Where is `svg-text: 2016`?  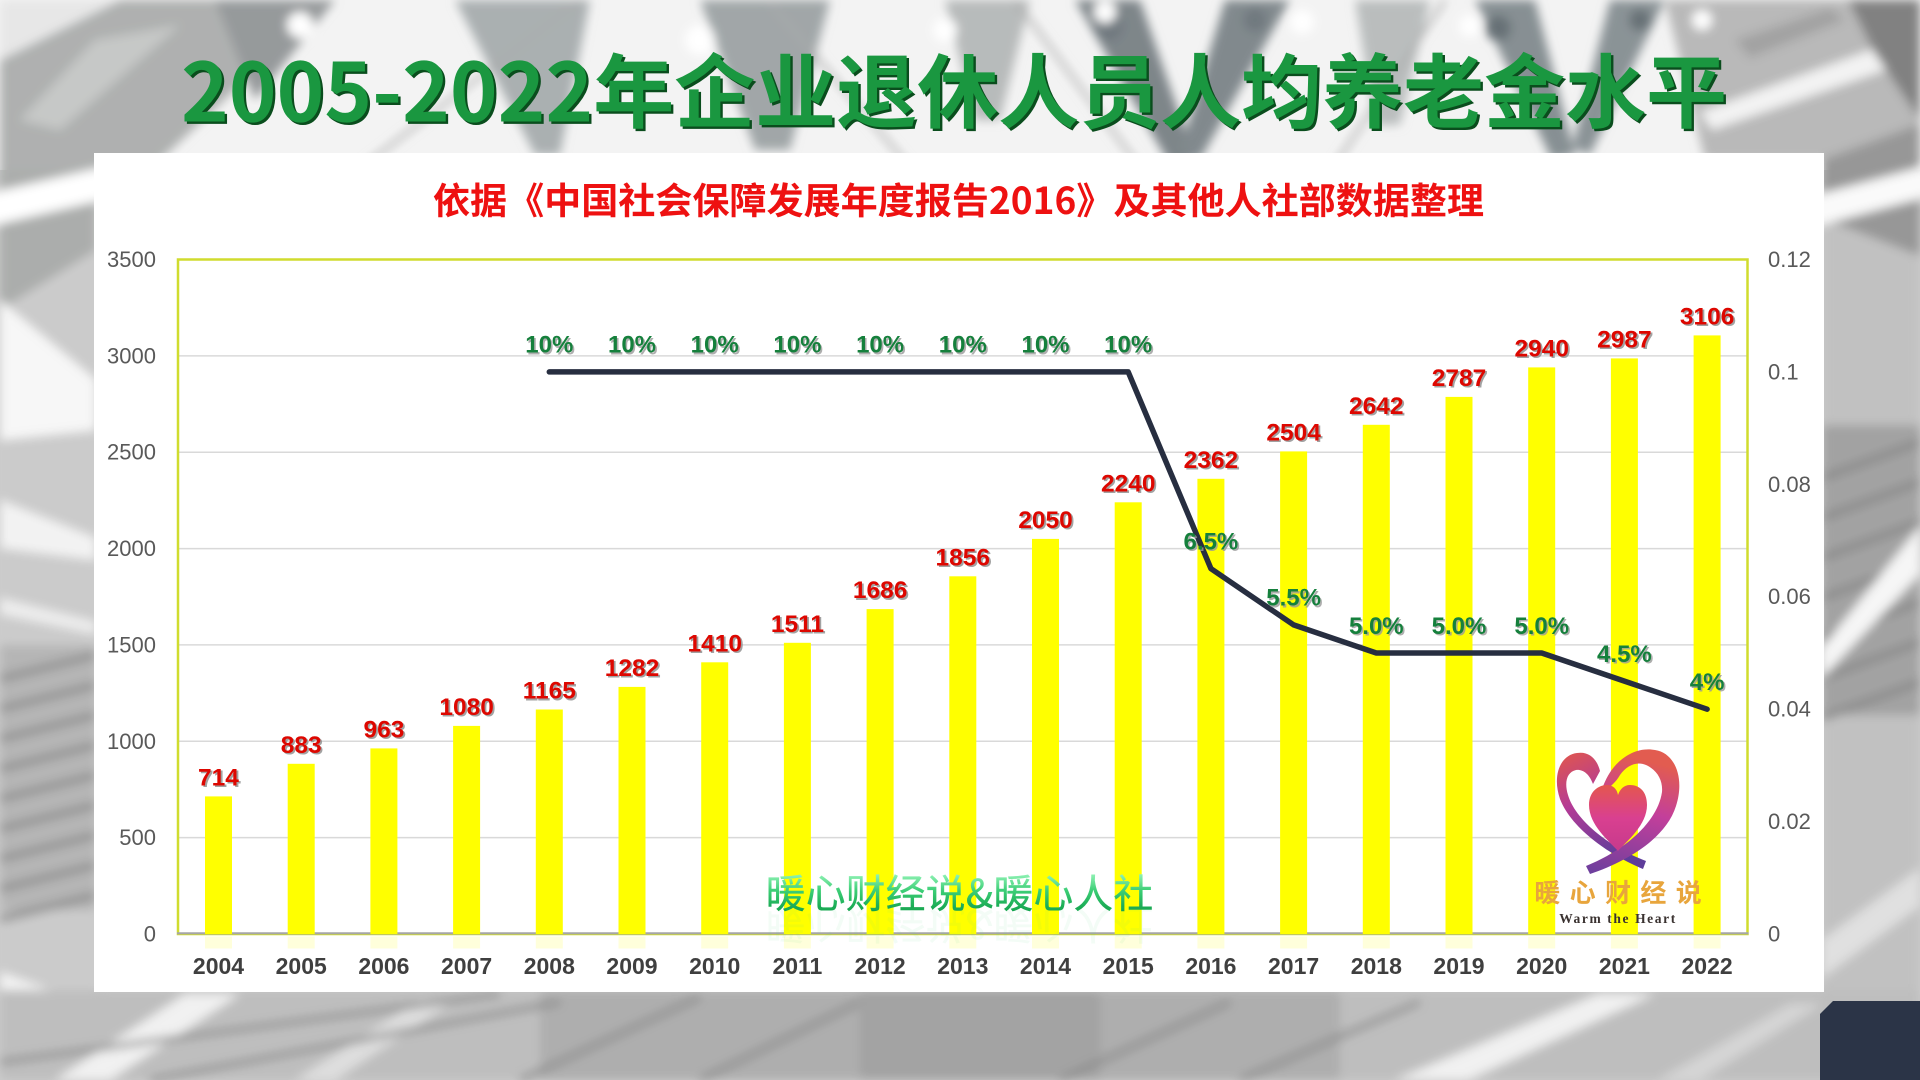 svg-text: 2016 is located at coordinates (1210, 966).